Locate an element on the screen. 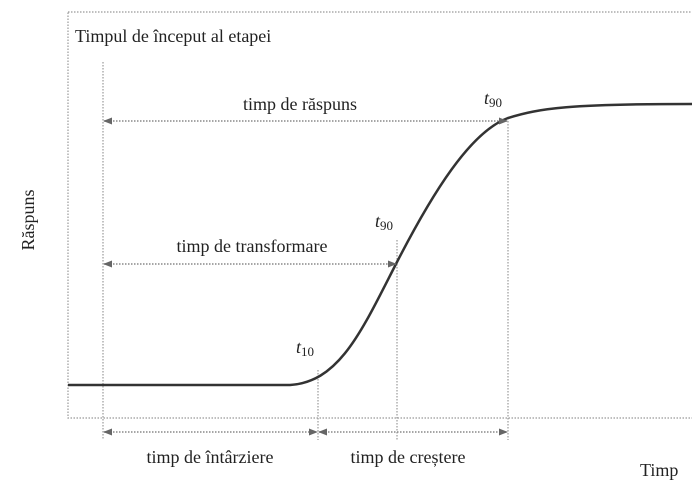 The width and height of the screenshot is (692, 483). y-axis-label: Răspuns is located at coordinates (28, 219).